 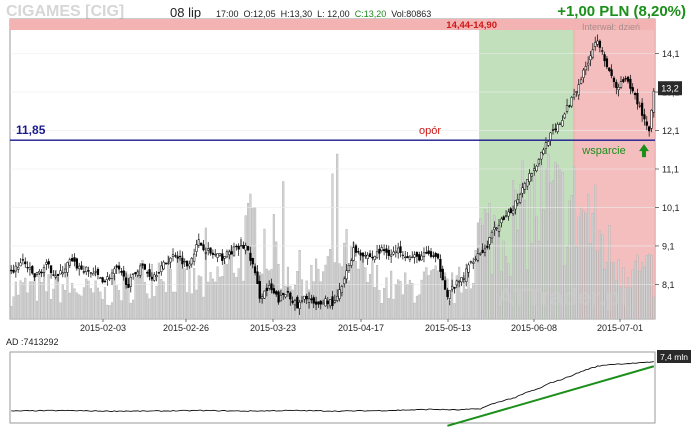 I want to click on resistance-band, so click(x=332, y=24).